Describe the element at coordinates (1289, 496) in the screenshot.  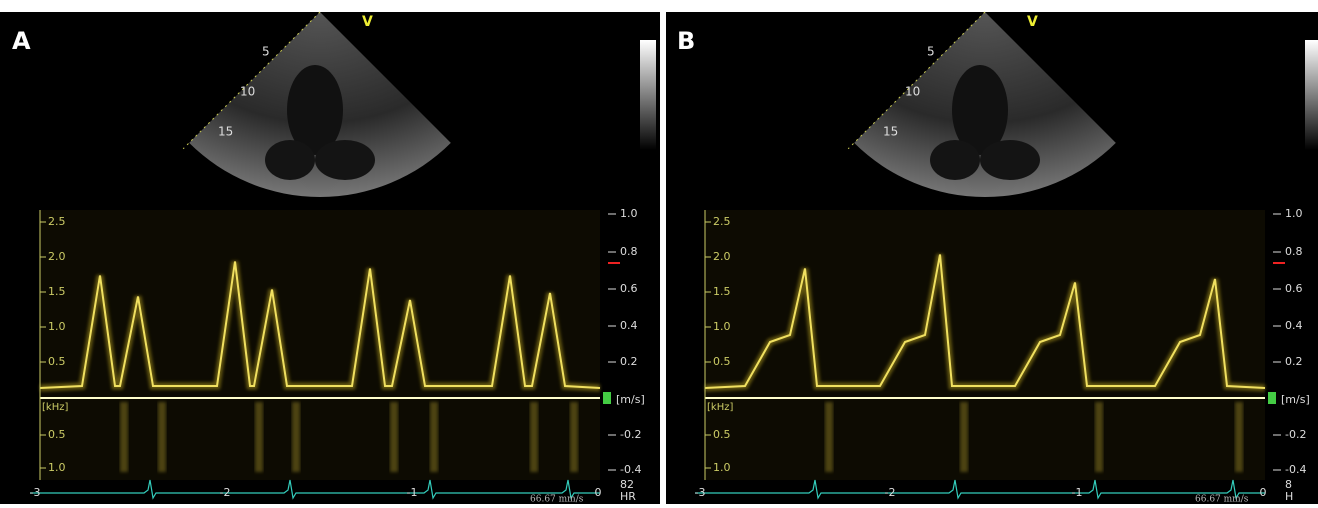
I see `heart-rate-unit: H` at that location.